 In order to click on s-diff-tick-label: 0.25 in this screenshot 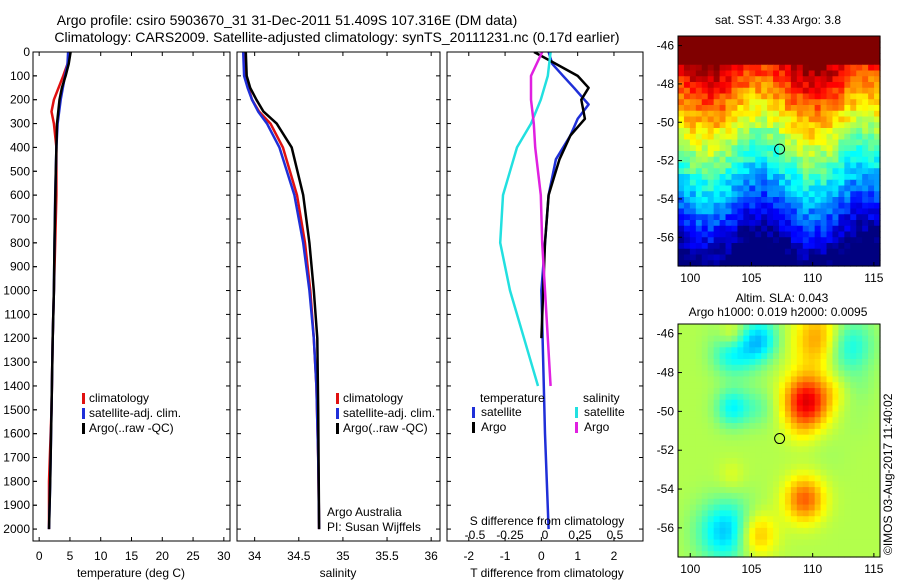, I will do `click(580, 535)`.